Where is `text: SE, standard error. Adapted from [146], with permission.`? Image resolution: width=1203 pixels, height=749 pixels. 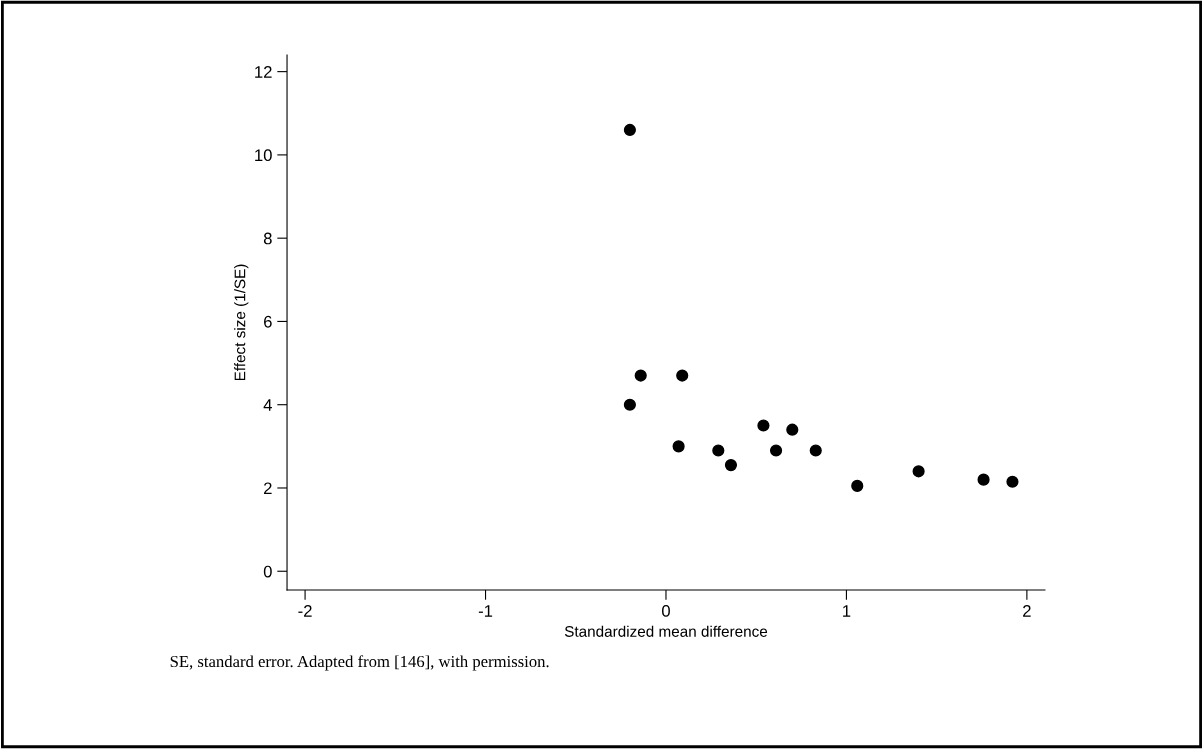
text: SE, standard error. Adapted from [146], with permission. is located at coordinates (359, 663).